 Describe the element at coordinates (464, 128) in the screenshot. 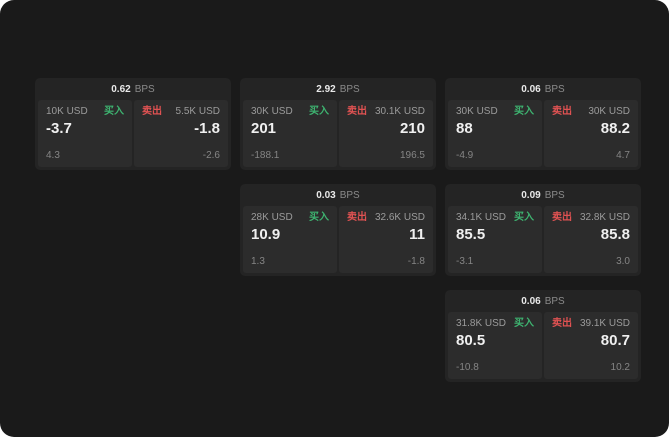

I see `buy-price: 88` at that location.